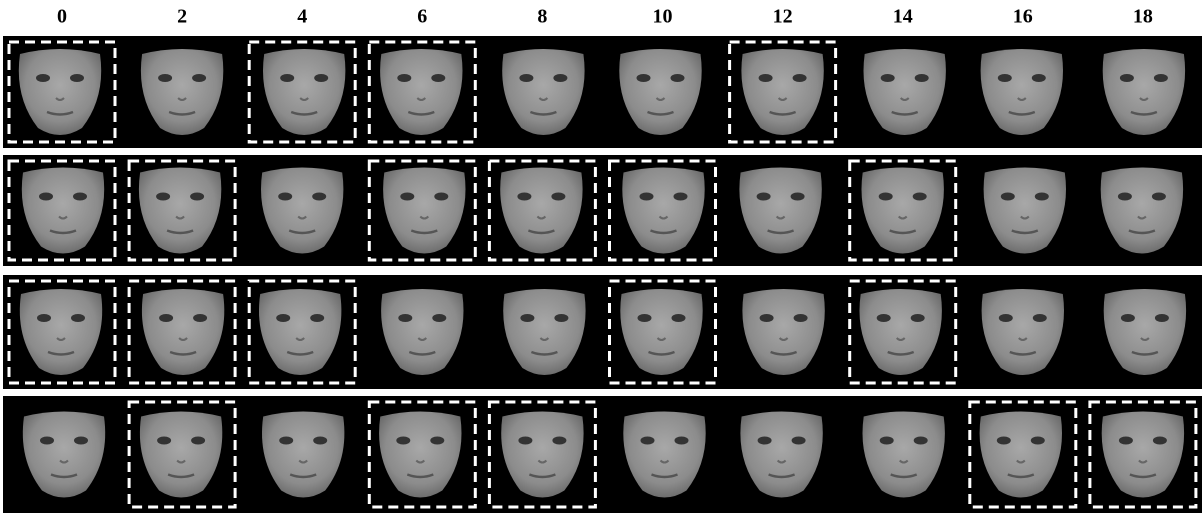 This screenshot has height=515, width=1202. I want to click on age-label: 0, so click(62, 17).